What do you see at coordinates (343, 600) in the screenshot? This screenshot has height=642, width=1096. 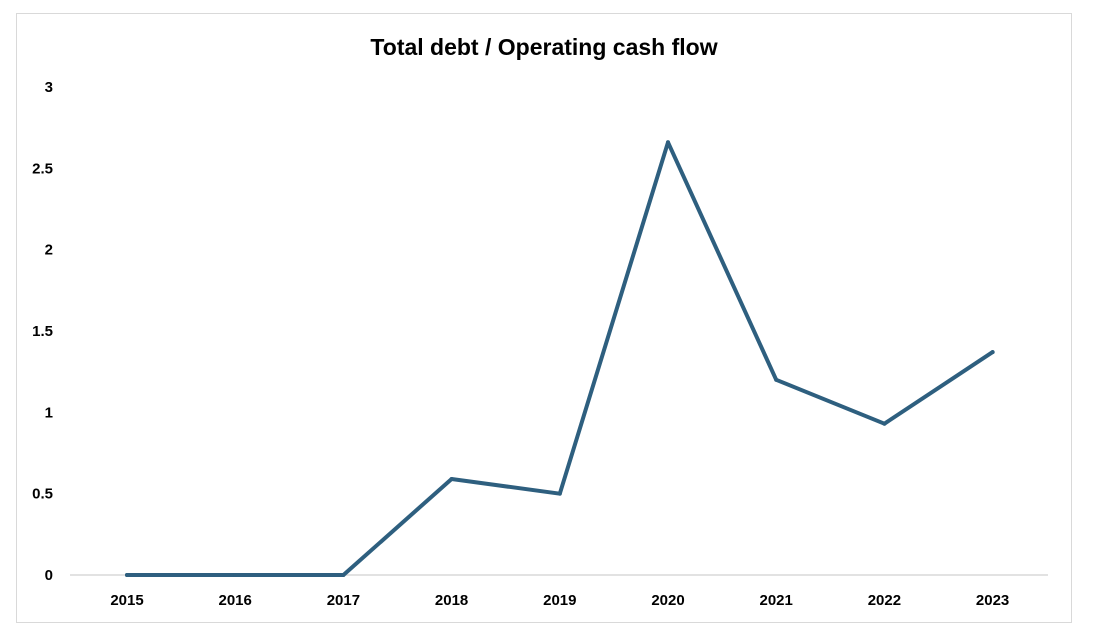 I see `x-tick-label: 2017` at bounding box center [343, 600].